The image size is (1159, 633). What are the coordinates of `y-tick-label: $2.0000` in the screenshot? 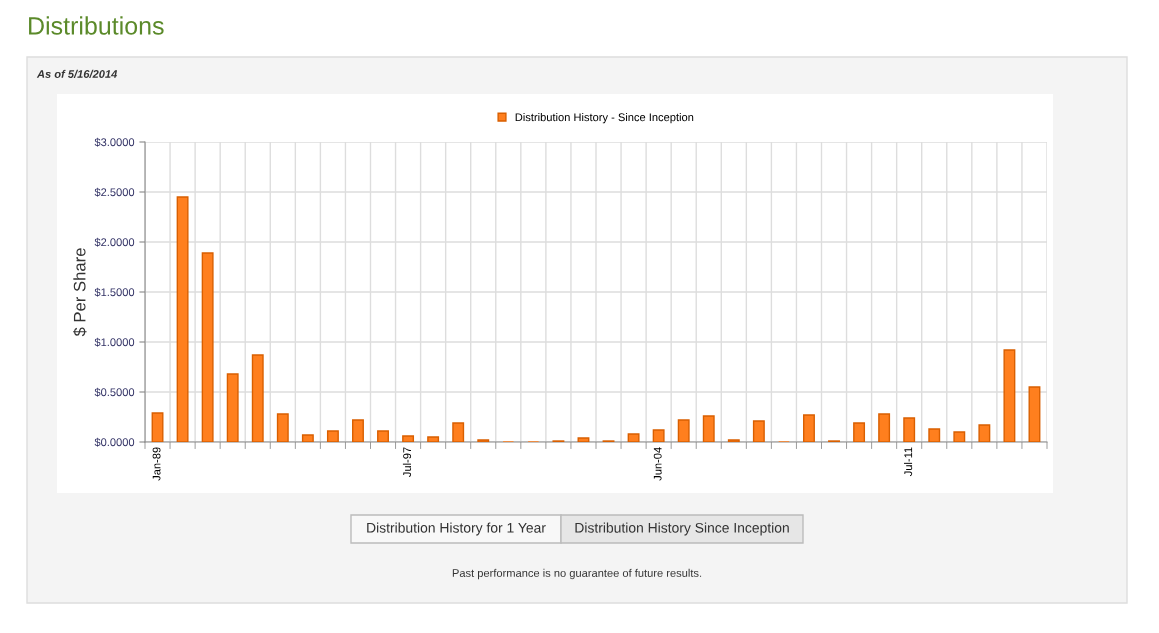 It's located at (114, 242).